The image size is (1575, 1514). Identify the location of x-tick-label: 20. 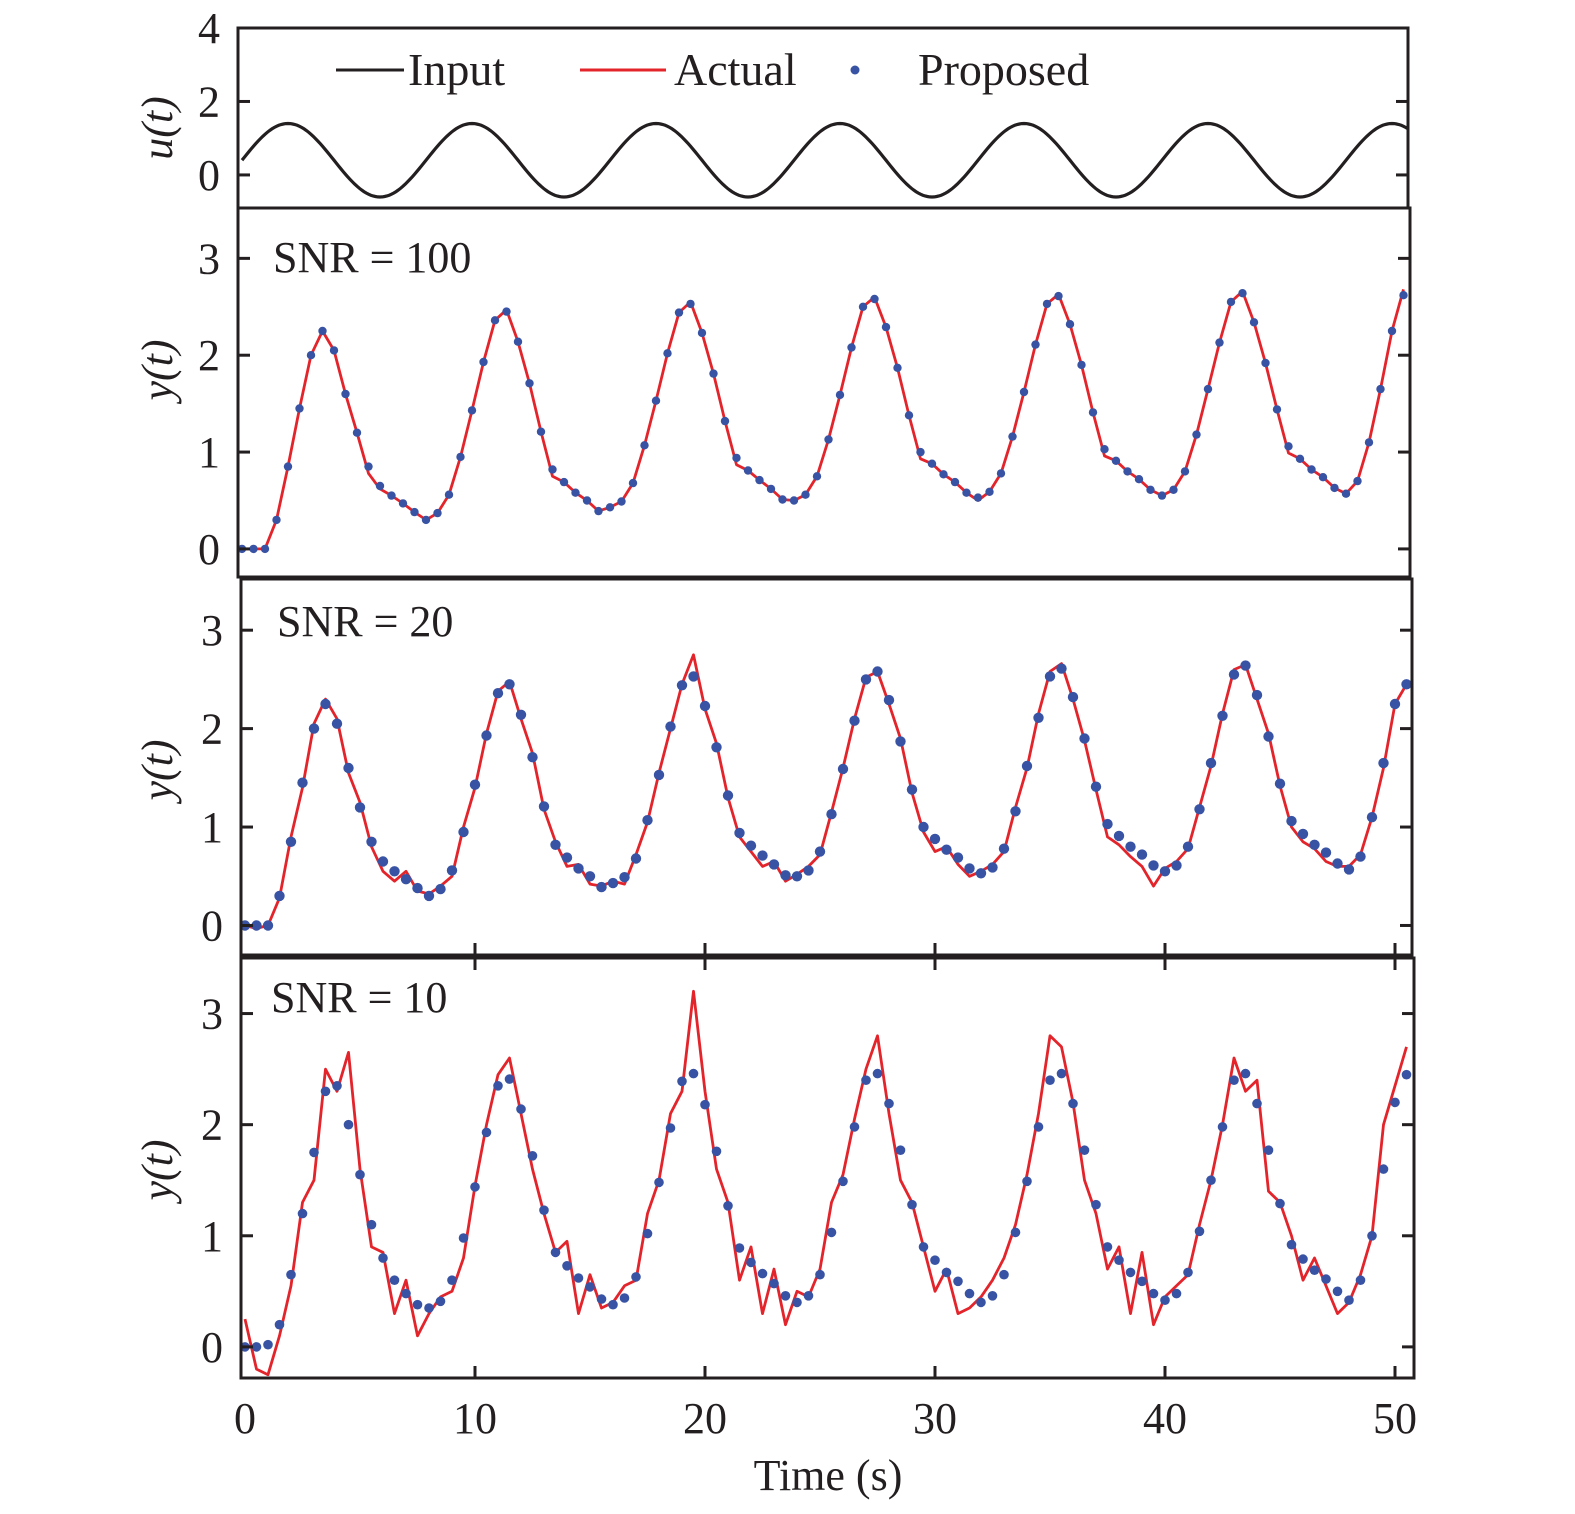
(705, 1418).